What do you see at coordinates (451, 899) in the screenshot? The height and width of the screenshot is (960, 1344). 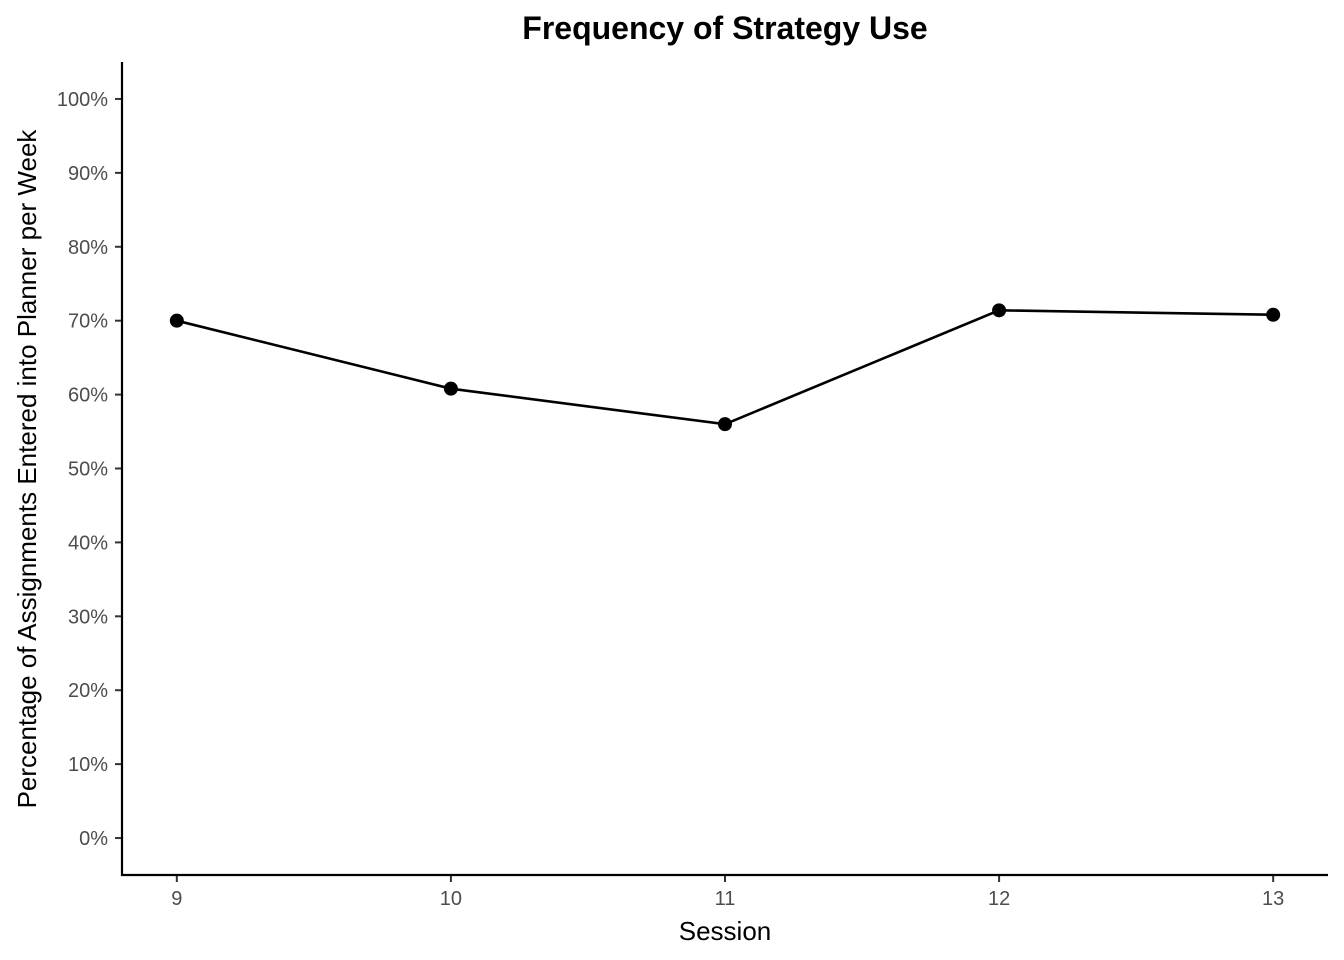 I see `x-tick-label: 10` at bounding box center [451, 899].